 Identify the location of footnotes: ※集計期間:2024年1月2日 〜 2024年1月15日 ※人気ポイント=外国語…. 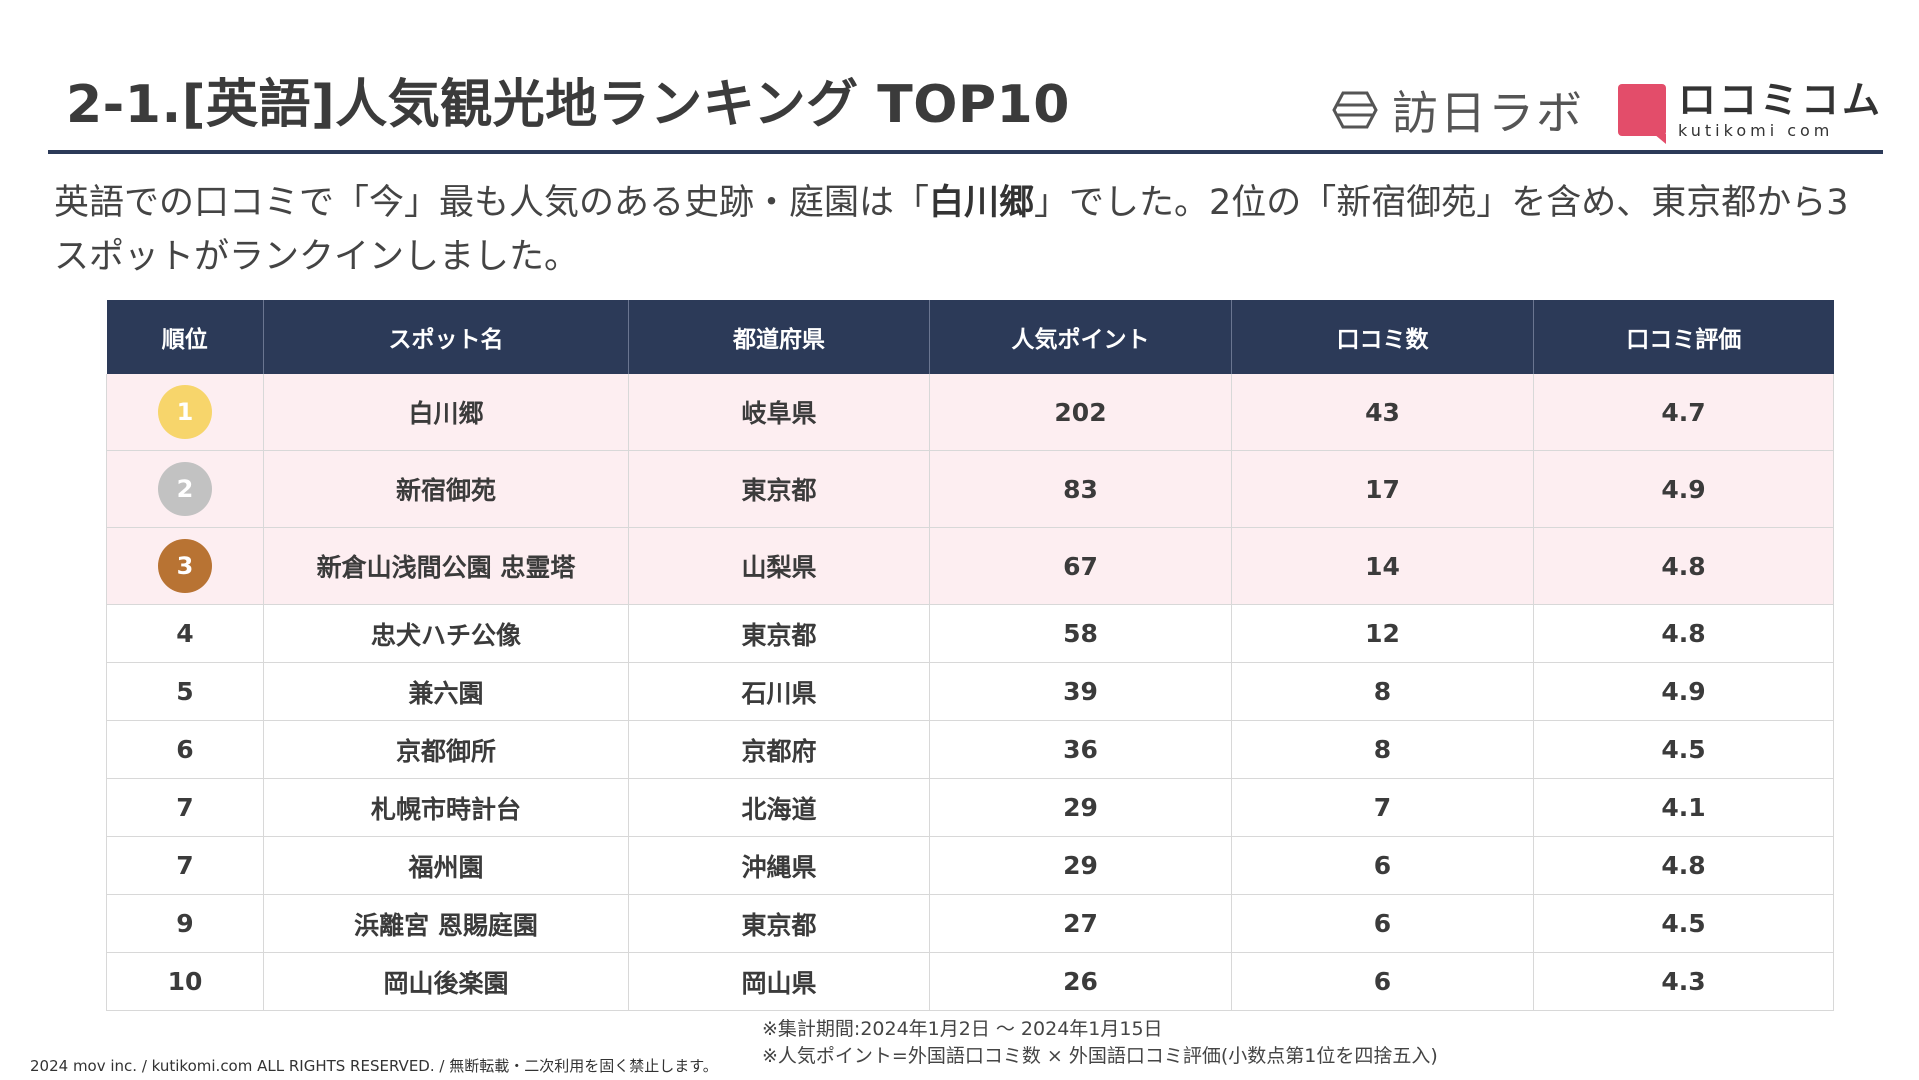
(1100, 1043).